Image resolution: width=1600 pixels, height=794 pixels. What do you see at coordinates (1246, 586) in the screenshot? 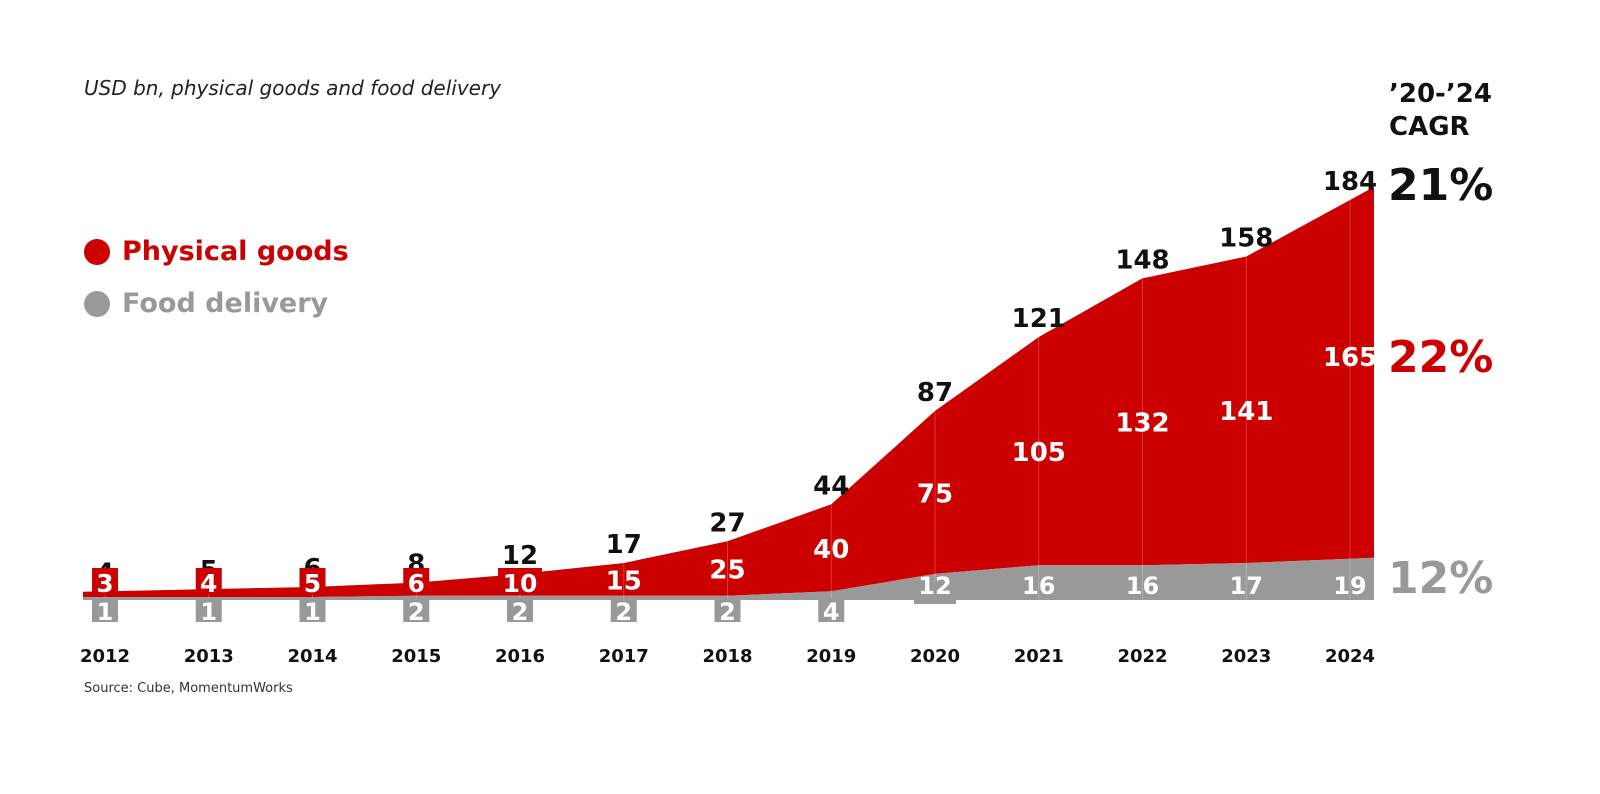
I see `food-delivery-label: 17` at bounding box center [1246, 586].